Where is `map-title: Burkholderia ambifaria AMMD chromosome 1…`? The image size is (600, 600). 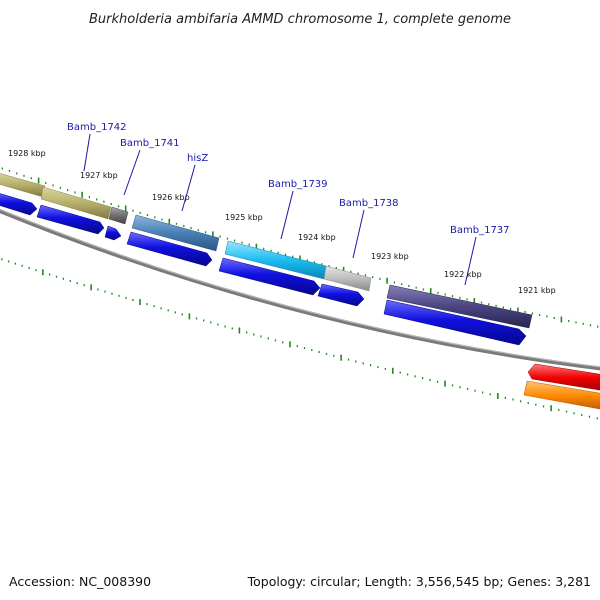
map-title: Burkholderia ambifaria AMMD chromosome 1… is located at coordinates (300, 19).